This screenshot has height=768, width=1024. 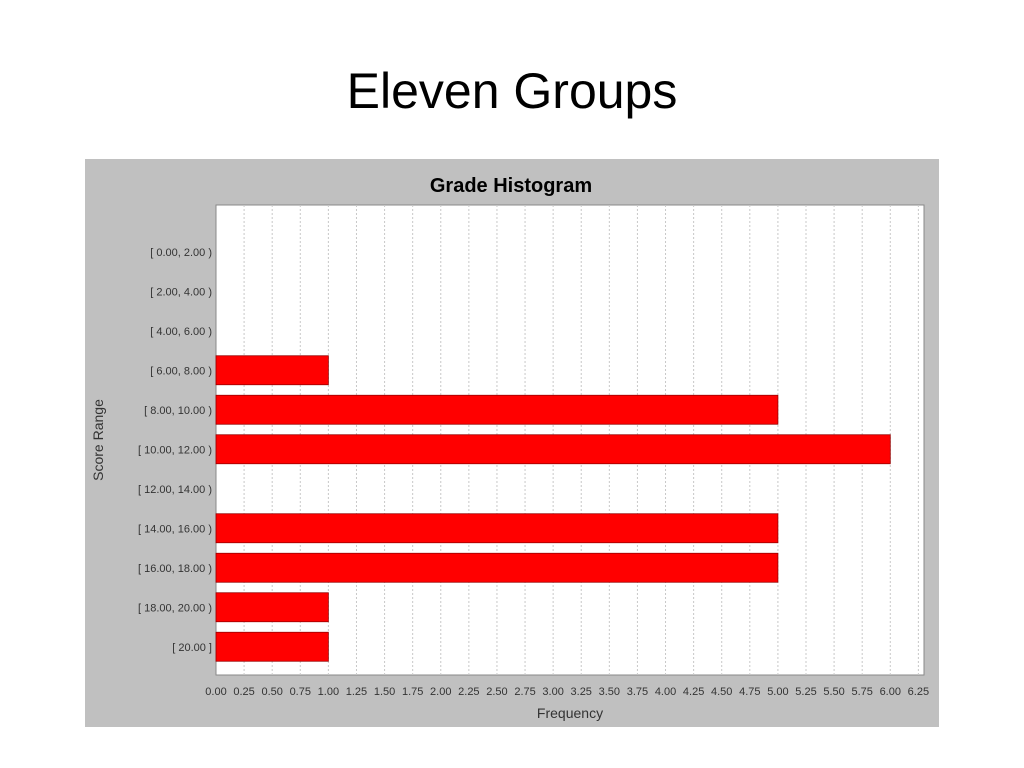 What do you see at coordinates (175, 490) in the screenshot?
I see `y-tick-label: [ 12.00, 14.00 )` at bounding box center [175, 490].